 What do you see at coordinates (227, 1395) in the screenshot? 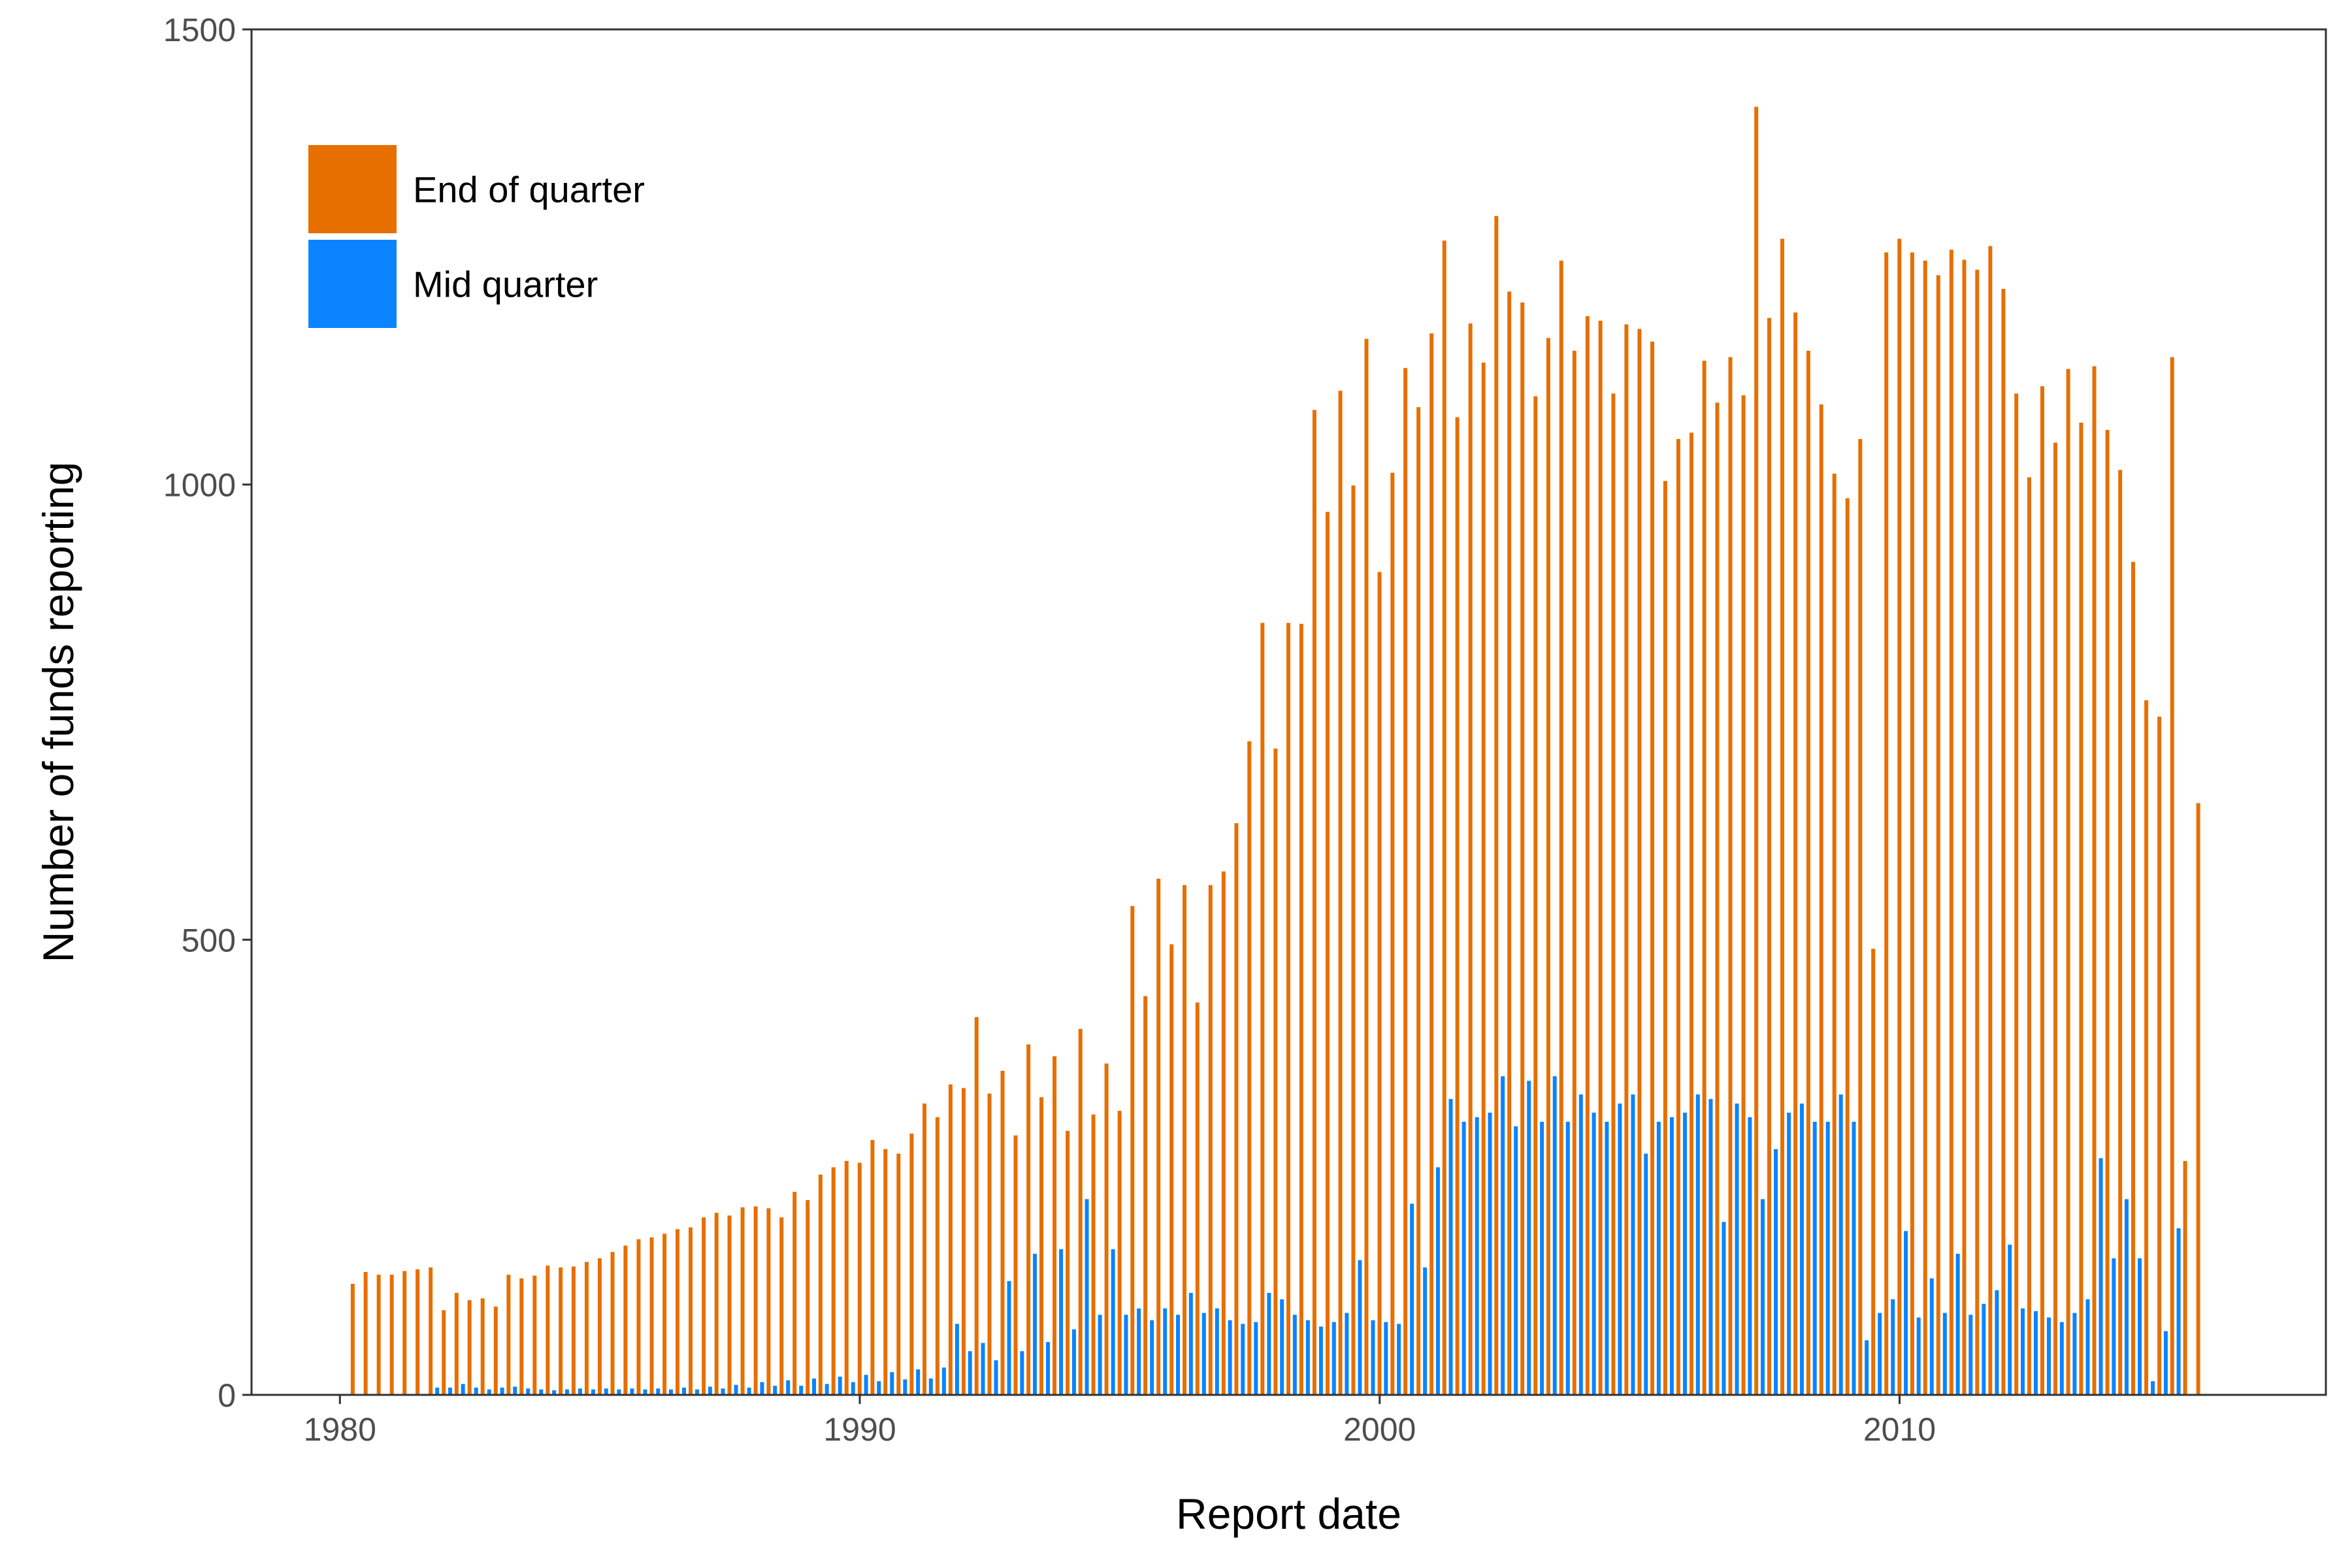
I see `y-tick-label: 0` at bounding box center [227, 1395].